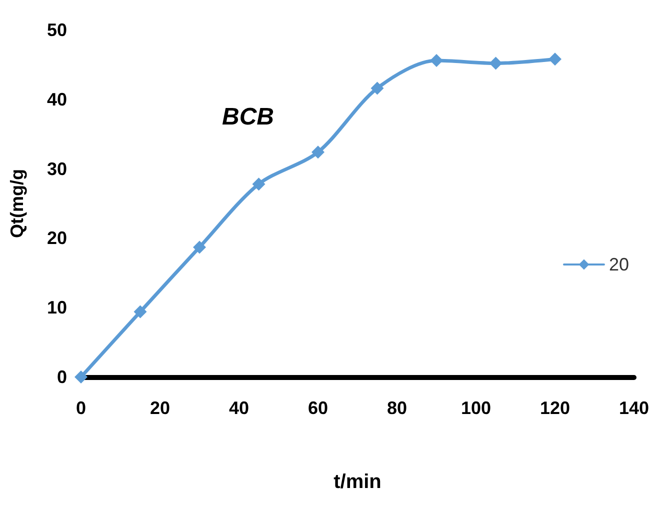 The height and width of the screenshot is (529, 654). What do you see at coordinates (56, 168) in the screenshot?
I see `y-tick-label: 30` at bounding box center [56, 168].